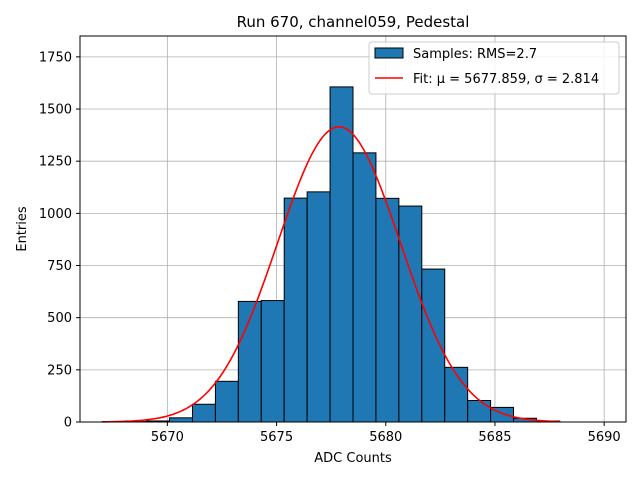 This screenshot has height=480, width=640. Describe the element at coordinates (494, 437) in the screenshot. I see `x-tick-label: 5685` at that location.